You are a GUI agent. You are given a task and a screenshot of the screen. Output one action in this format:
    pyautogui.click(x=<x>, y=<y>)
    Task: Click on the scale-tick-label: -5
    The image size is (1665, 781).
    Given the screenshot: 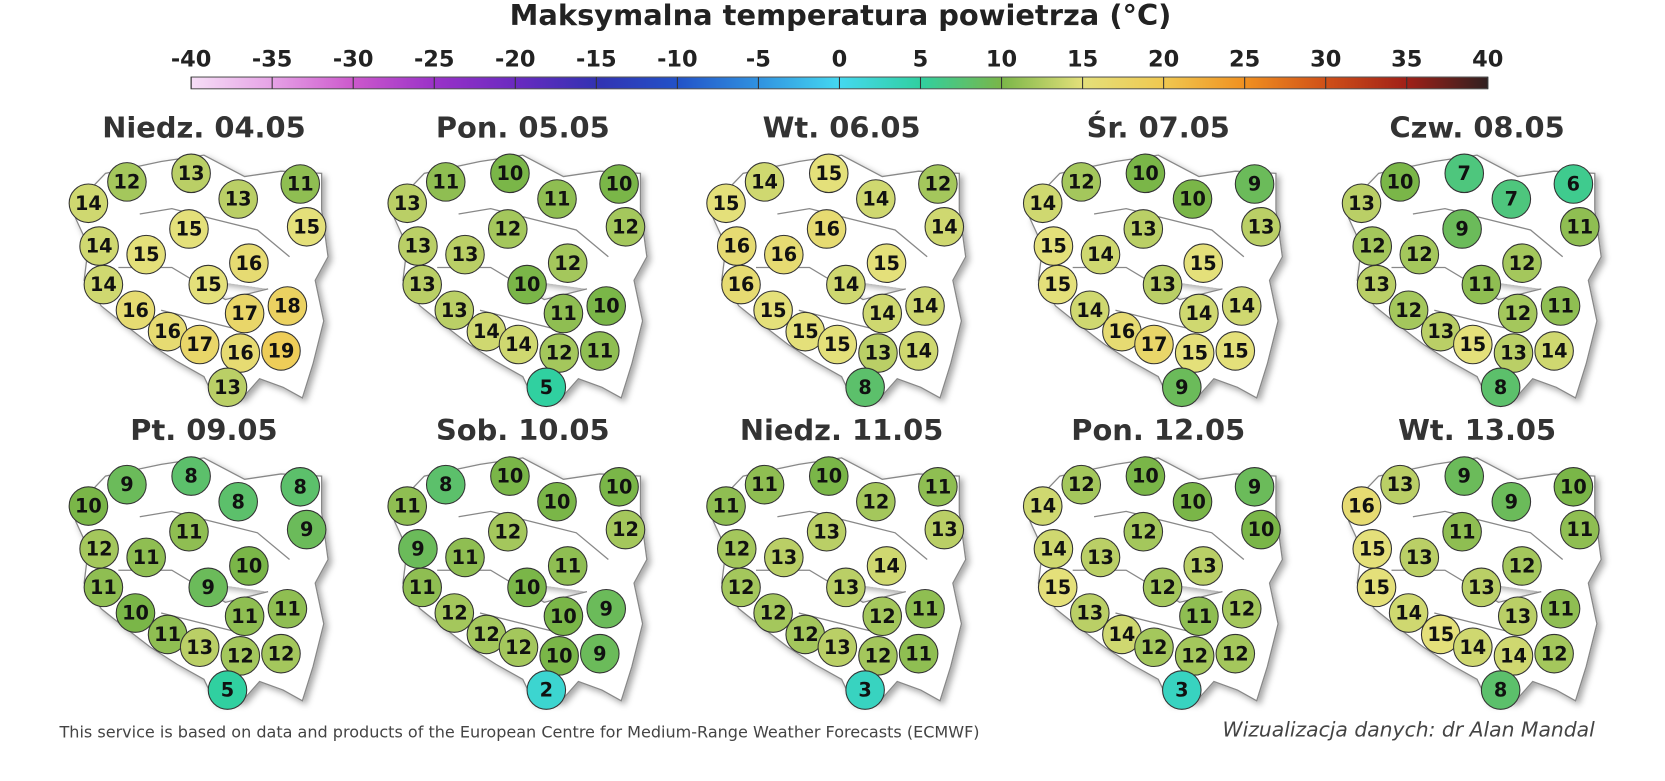 What is the action you would take?
    pyautogui.click(x=758, y=59)
    